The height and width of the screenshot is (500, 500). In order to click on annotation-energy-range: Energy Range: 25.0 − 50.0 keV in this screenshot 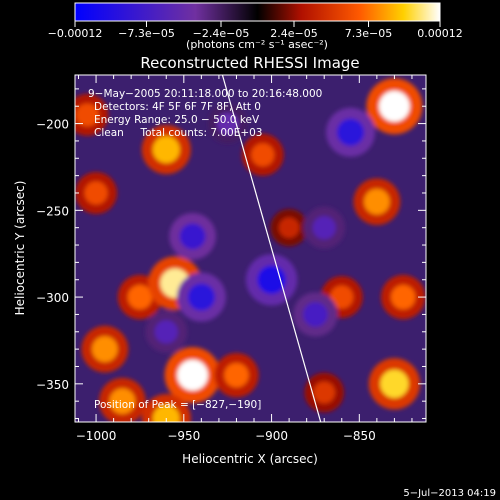, I will do `click(177, 120)`.